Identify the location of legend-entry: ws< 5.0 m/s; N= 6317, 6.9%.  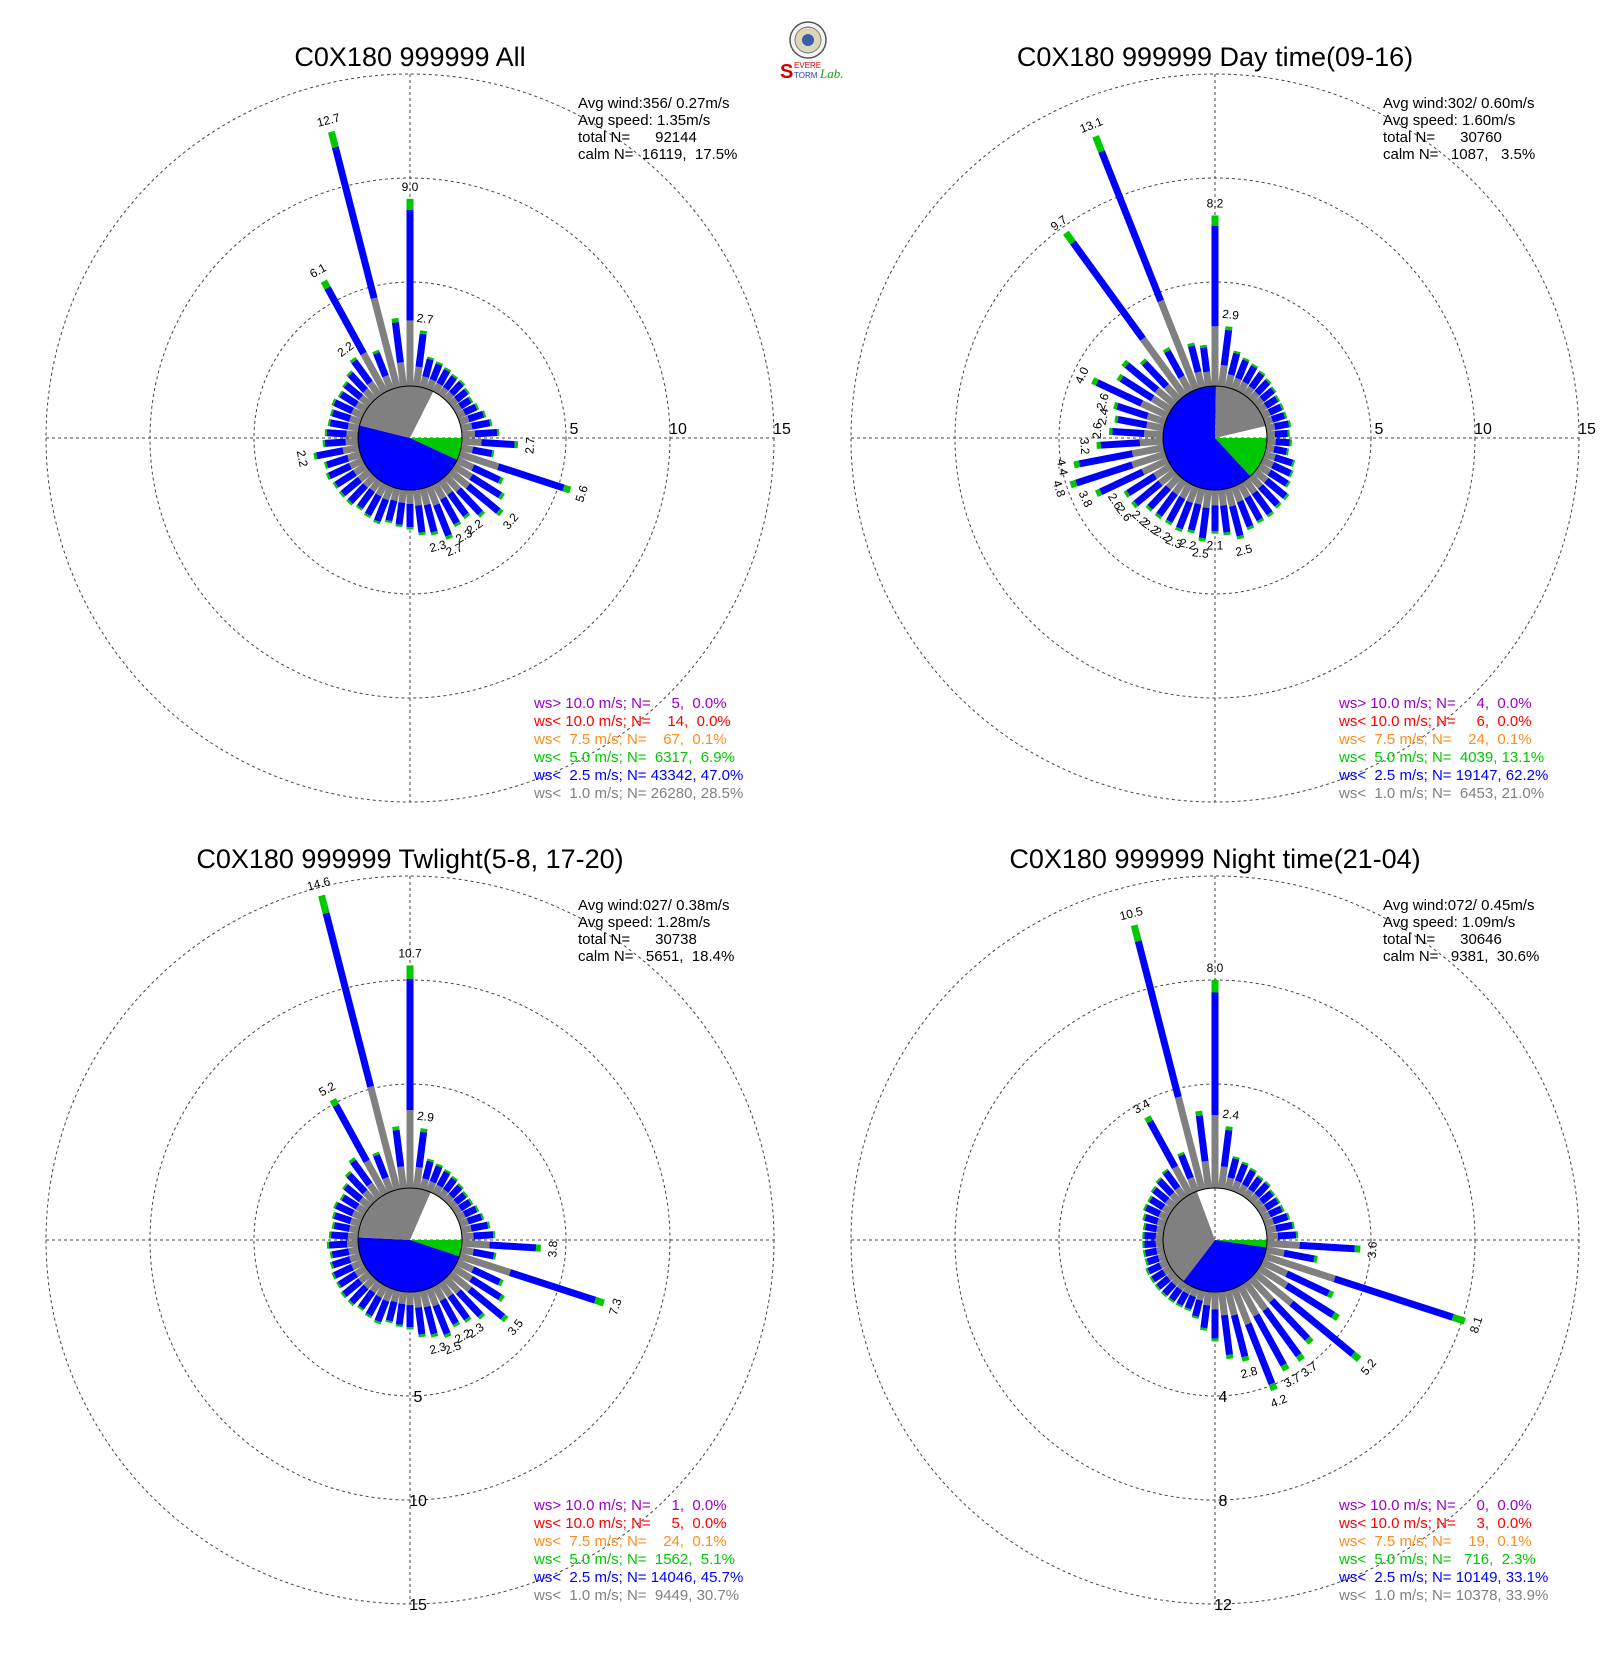
(634, 757).